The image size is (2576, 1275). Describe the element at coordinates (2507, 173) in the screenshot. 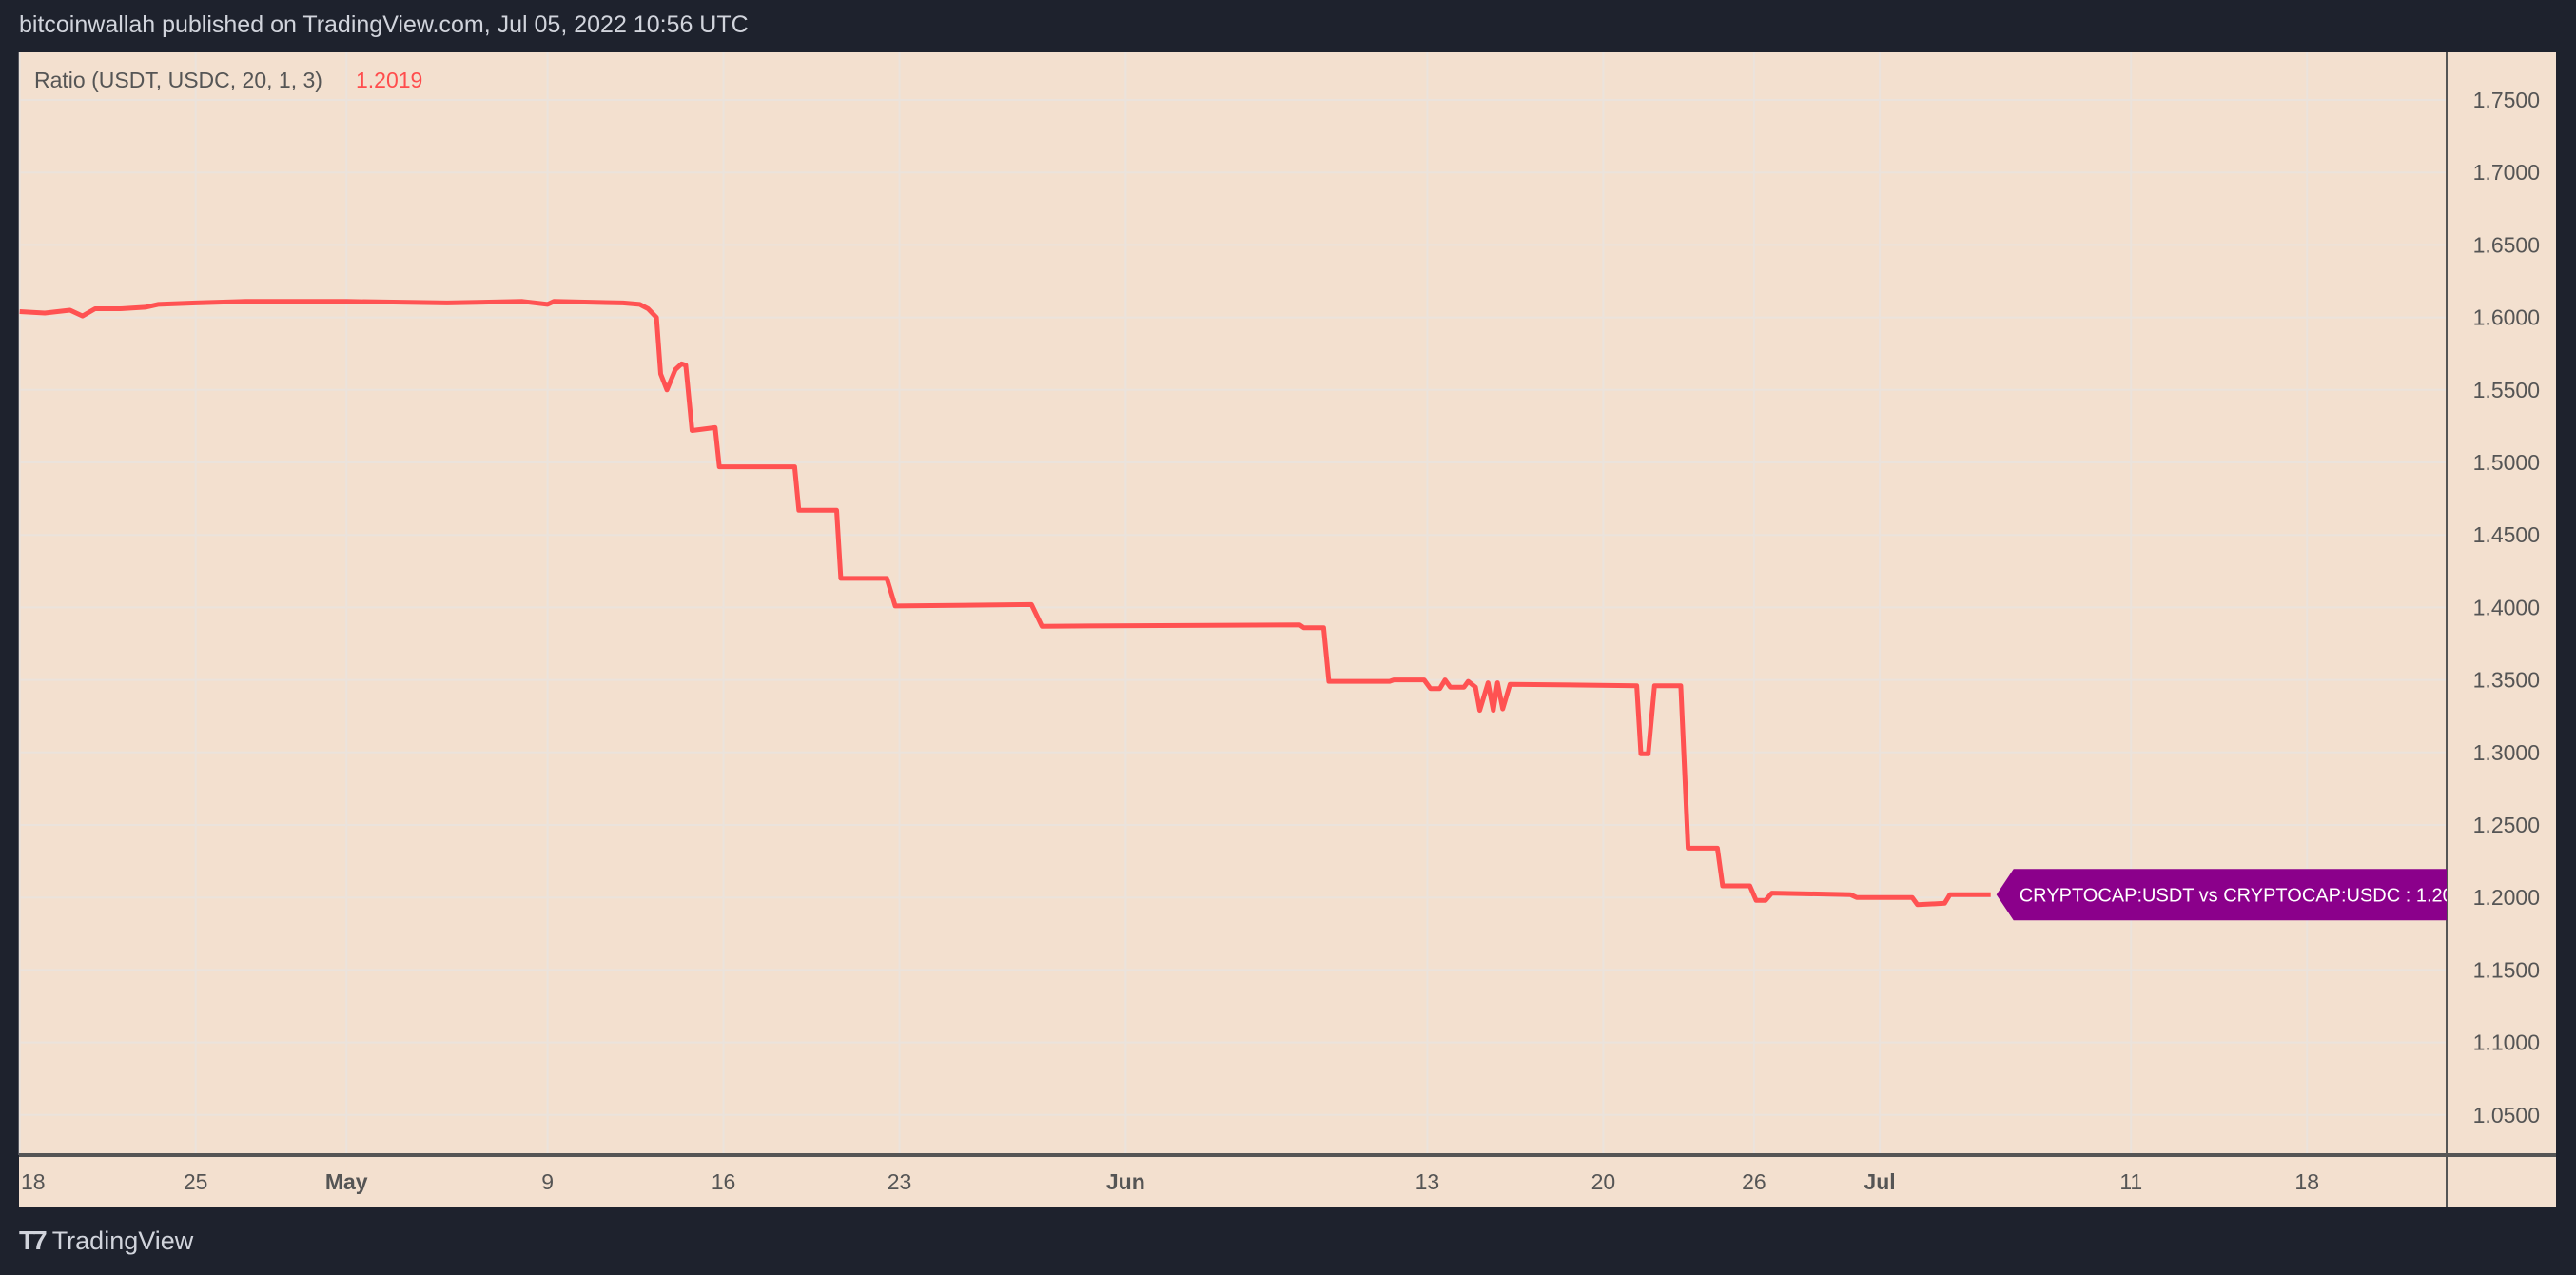

I see `y-tick-label: 1.7000` at that location.